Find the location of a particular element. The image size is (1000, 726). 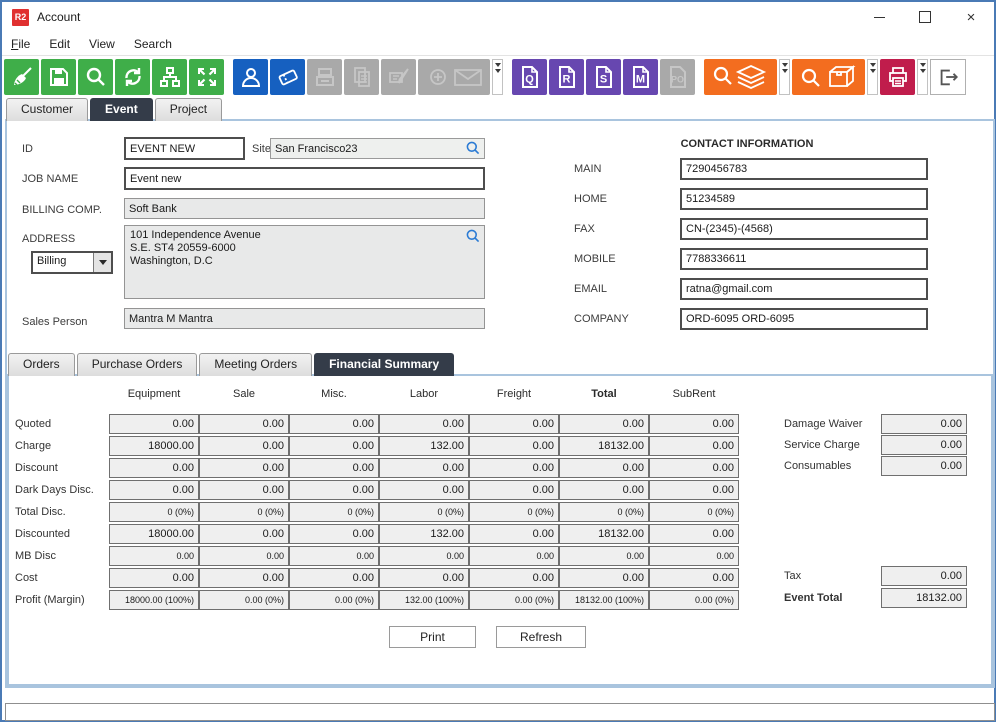

hierarchy-button is located at coordinates (169, 77).